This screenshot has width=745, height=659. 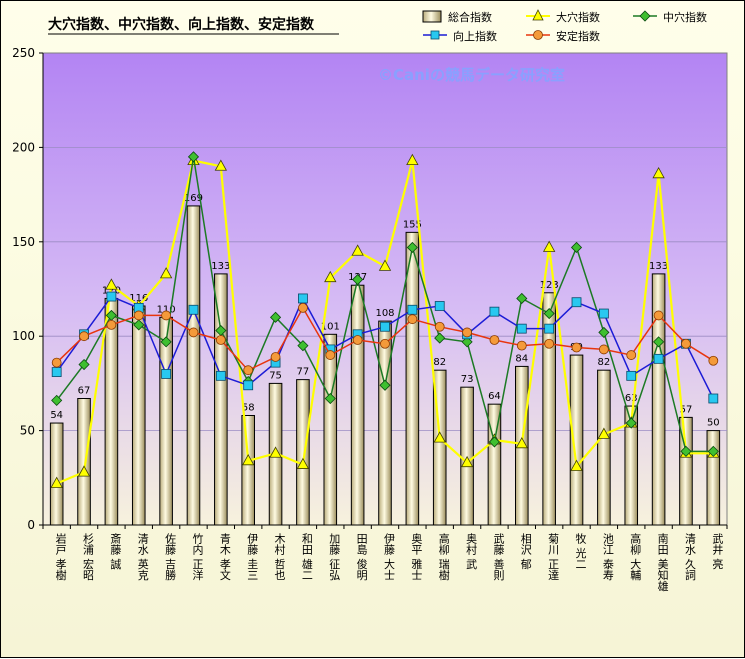 I want to click on bar-value-label: 101, so click(x=330, y=326).